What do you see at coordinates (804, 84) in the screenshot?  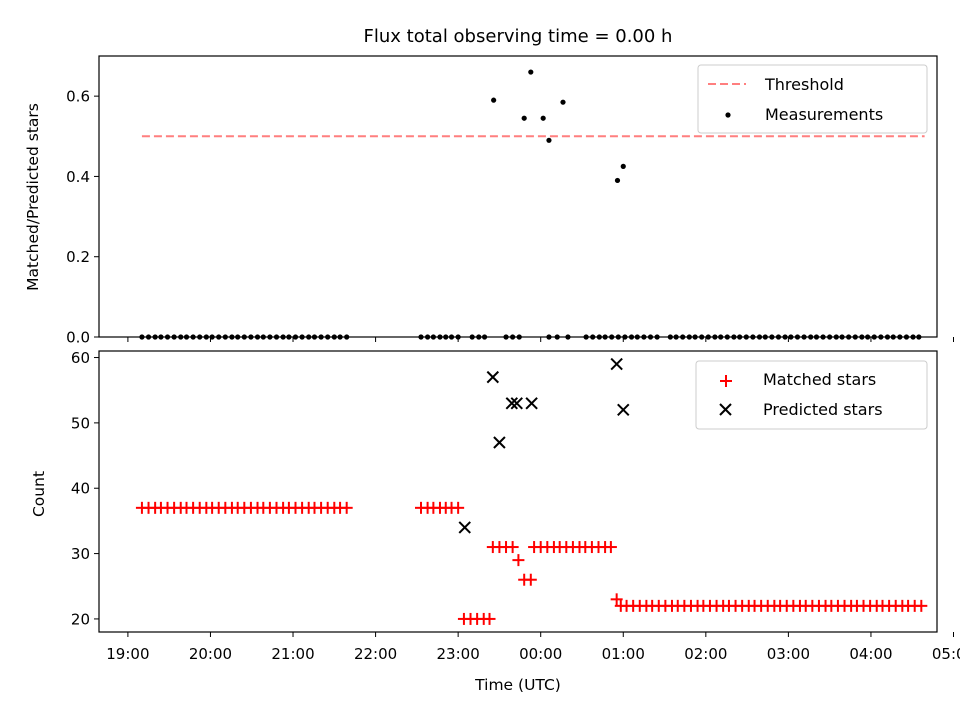 I see `legend-threshold-label: Threshold` at bounding box center [804, 84].